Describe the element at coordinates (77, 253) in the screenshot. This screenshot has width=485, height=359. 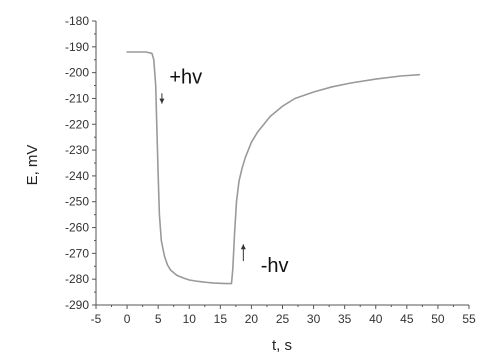
I see `y-tick-label: -270` at that location.